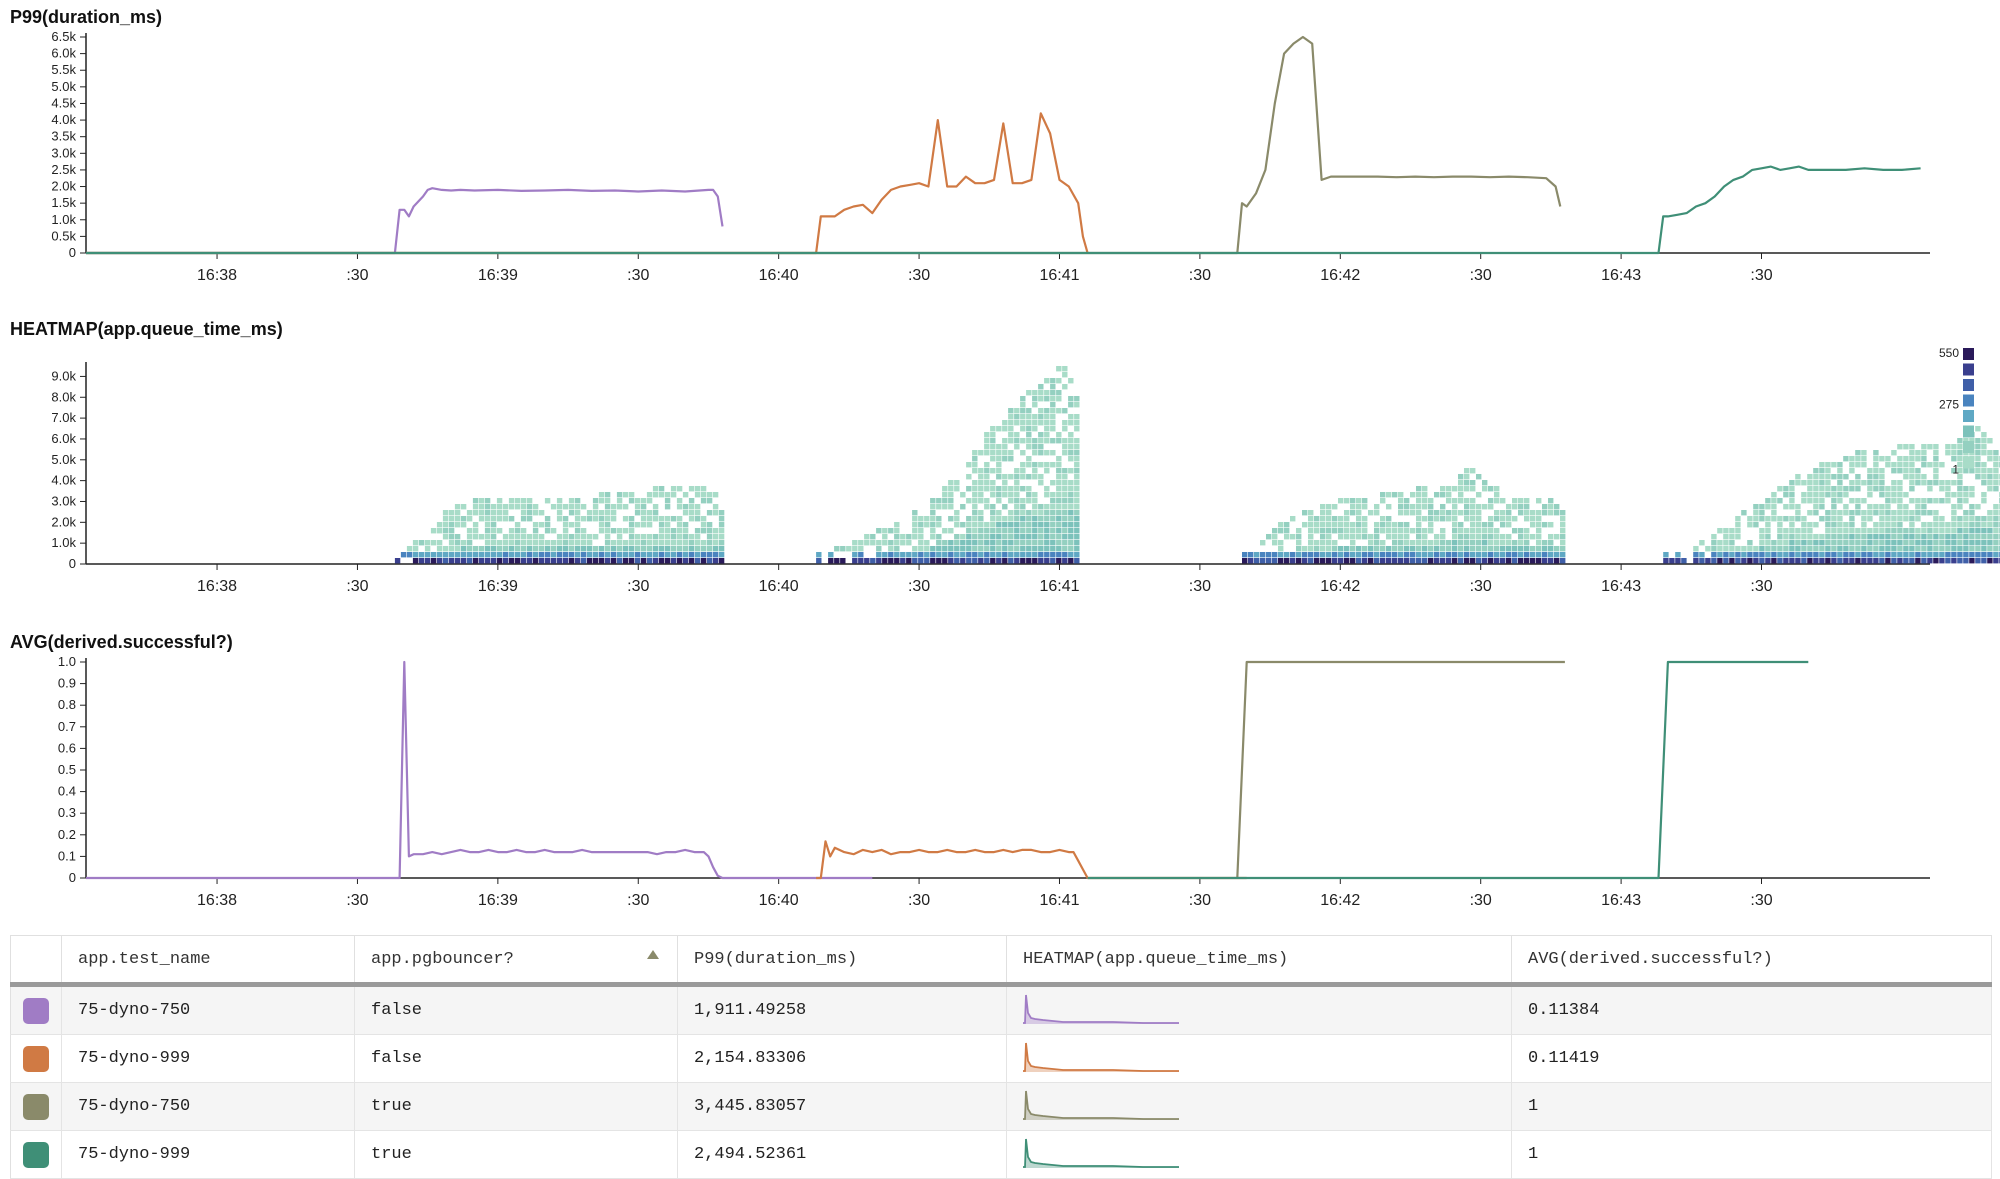 This screenshot has width=2000, height=1179. Describe the element at coordinates (1001, 1058) in the screenshot. I see `table-row: 75-dyno-999 false 2,154.83306 0.11419` at that location.